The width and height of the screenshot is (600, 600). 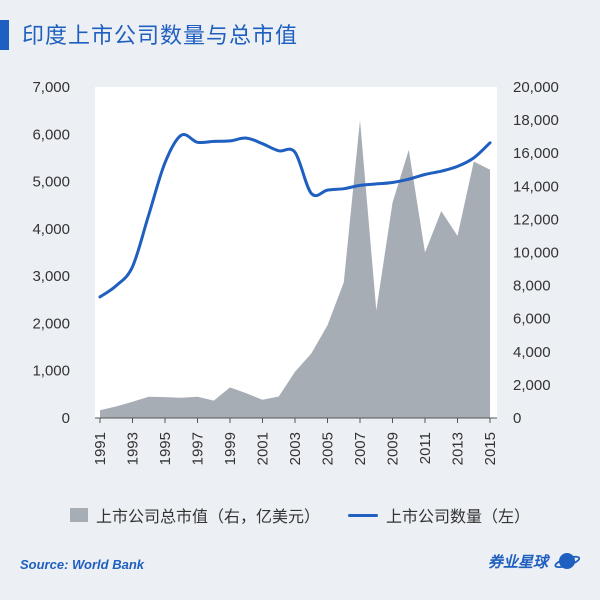 I want to click on left-axis-tick-label: 1,000, so click(x=51, y=371).